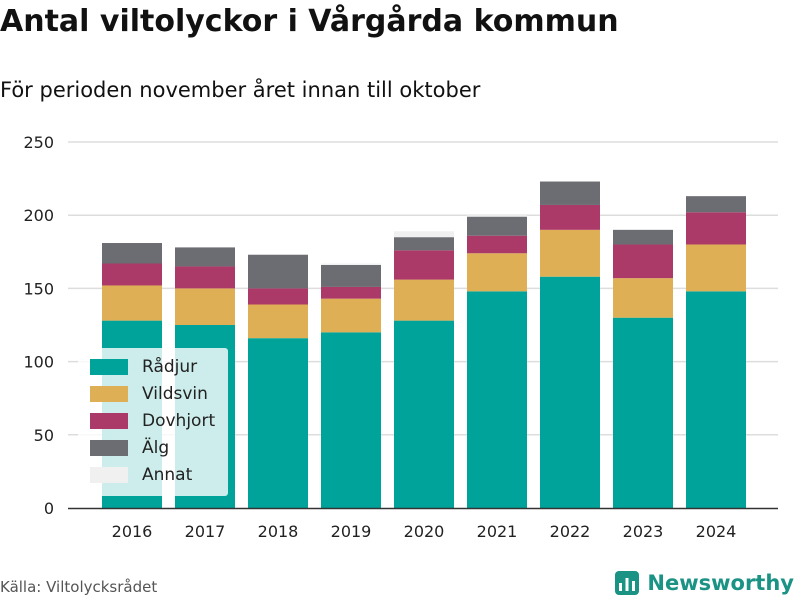 The height and width of the screenshot is (600, 800). I want to click on bar-2017-Dovhjort, so click(205, 277).